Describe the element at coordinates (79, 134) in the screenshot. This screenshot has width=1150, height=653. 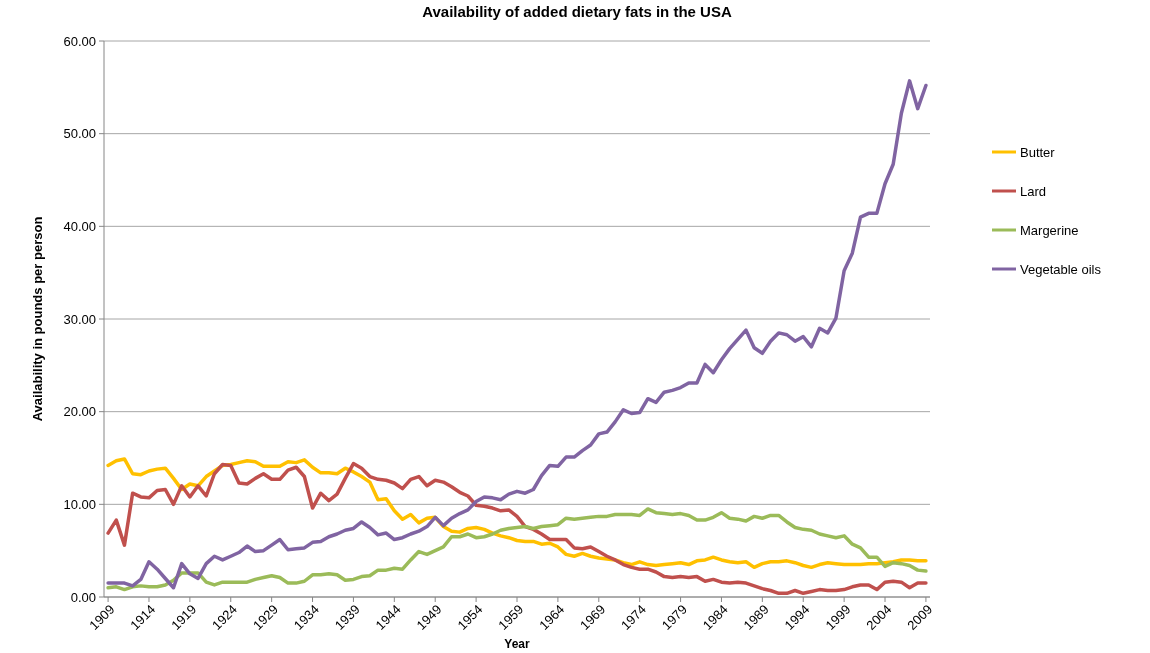
I see `y-tick-label: 50.00` at that location.